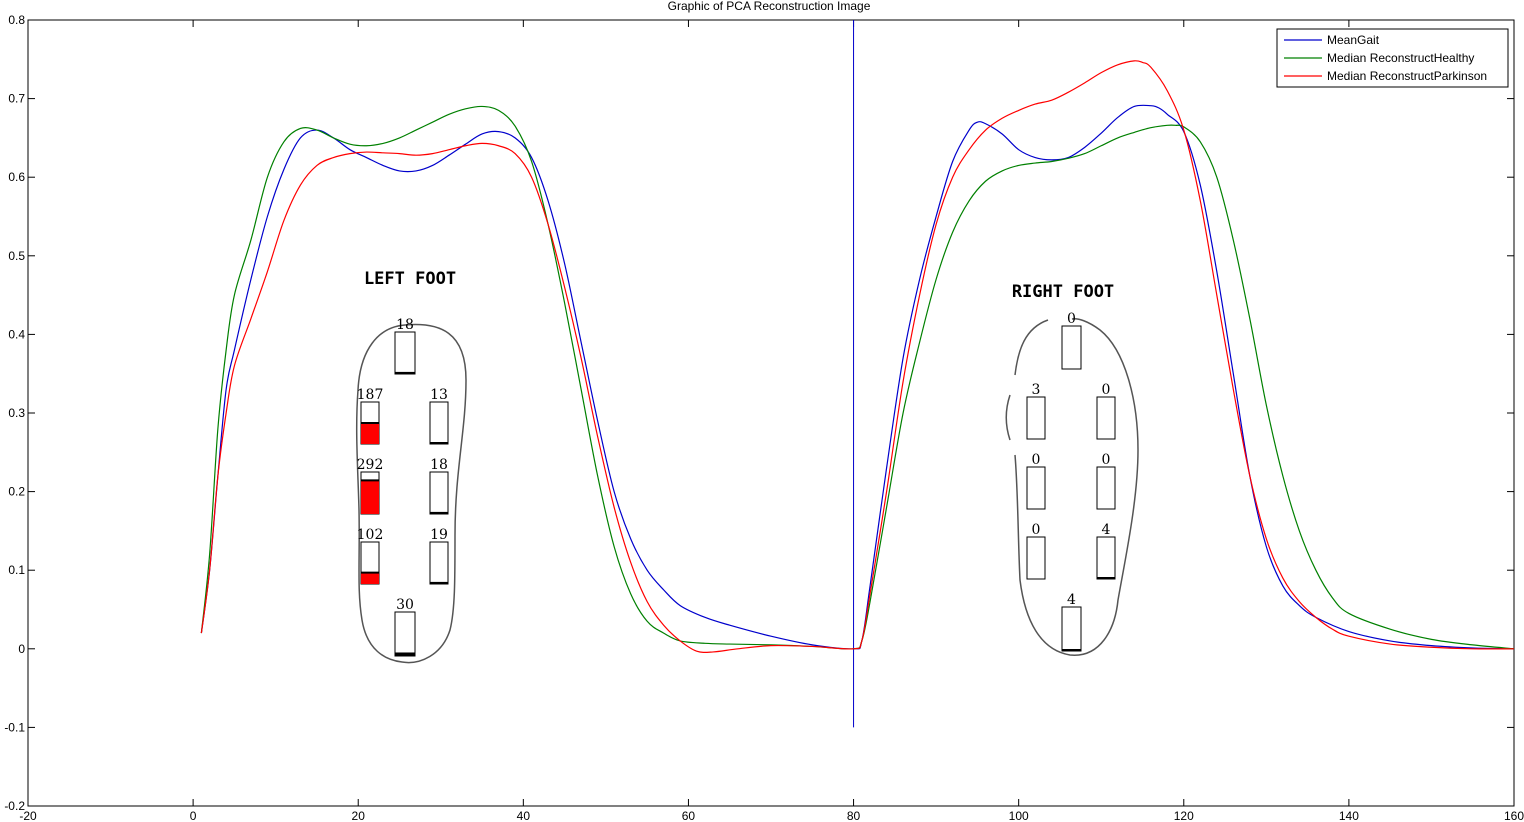  I want to click on sensor-value: 19, so click(439, 535).